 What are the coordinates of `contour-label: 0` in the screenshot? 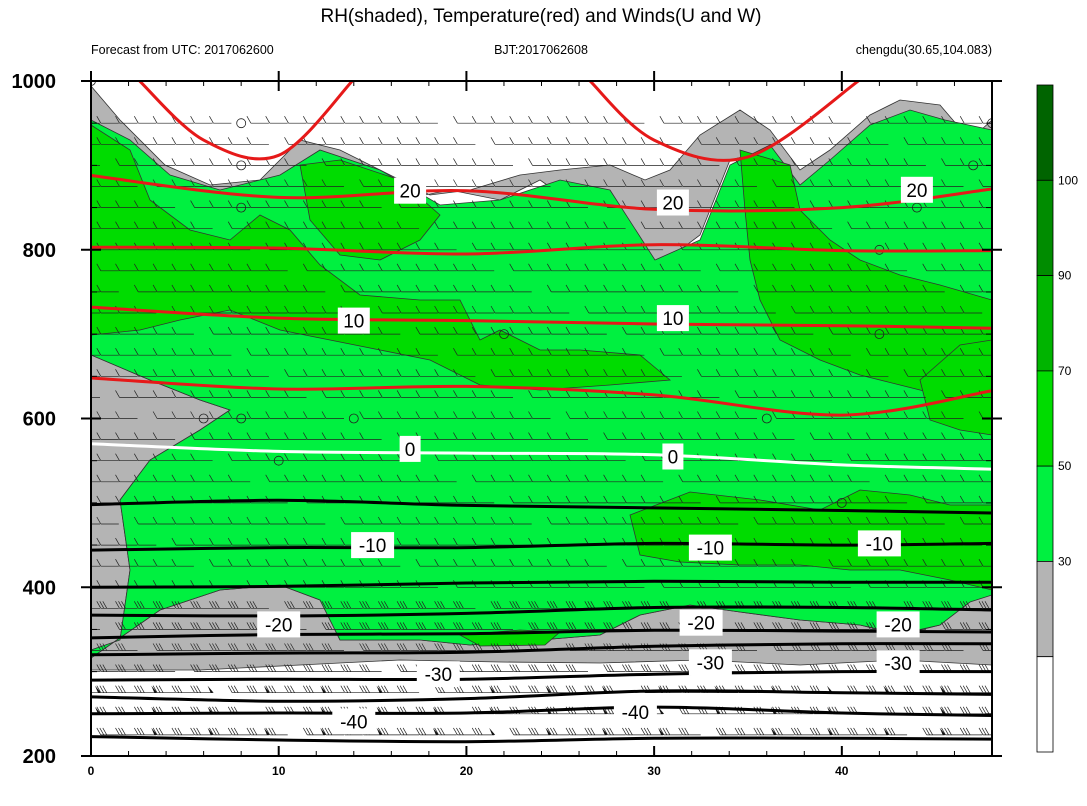 It's located at (410, 448).